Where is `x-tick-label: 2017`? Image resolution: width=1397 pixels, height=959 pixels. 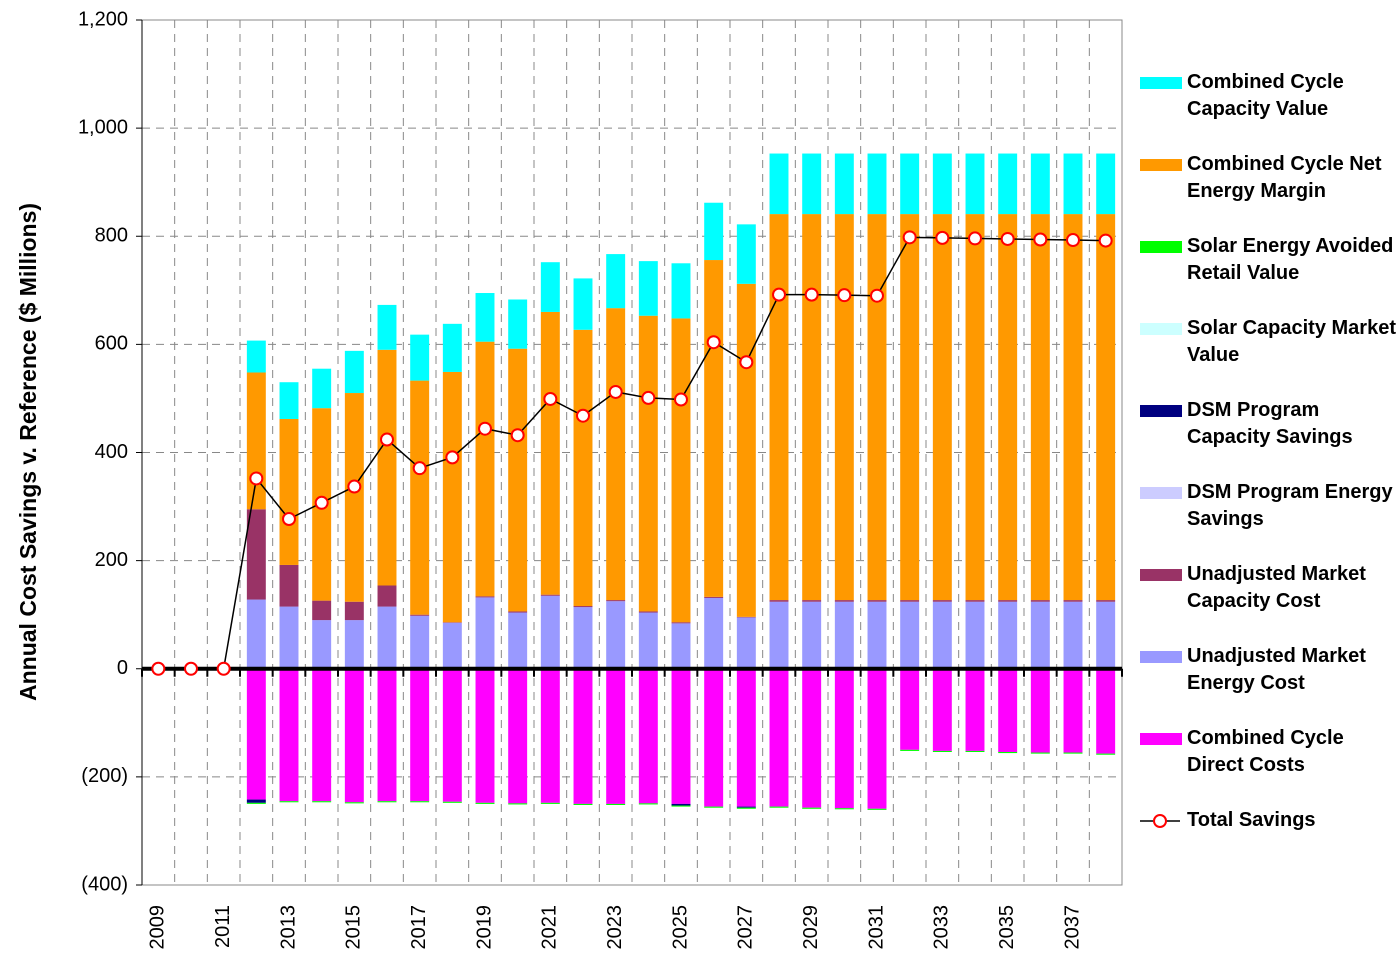
x-tick-label: 2017 is located at coordinates (419, 927).